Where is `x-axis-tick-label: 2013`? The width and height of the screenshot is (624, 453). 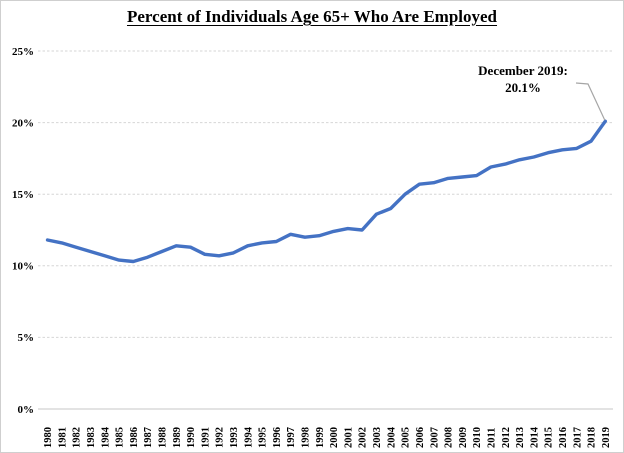 x-axis-tick-label: 2013 is located at coordinates (520, 437).